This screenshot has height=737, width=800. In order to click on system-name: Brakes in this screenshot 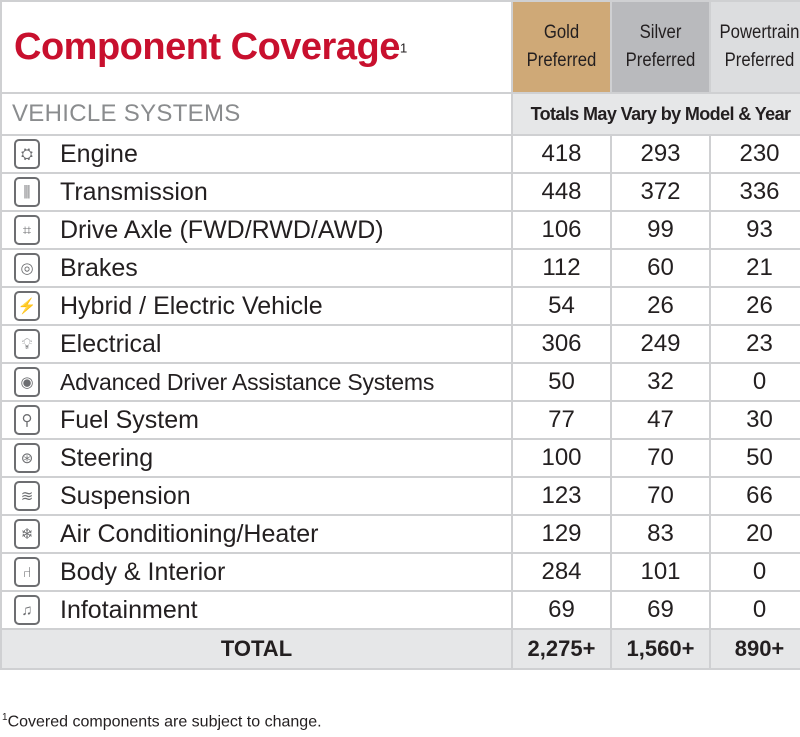, I will do `click(99, 267)`.